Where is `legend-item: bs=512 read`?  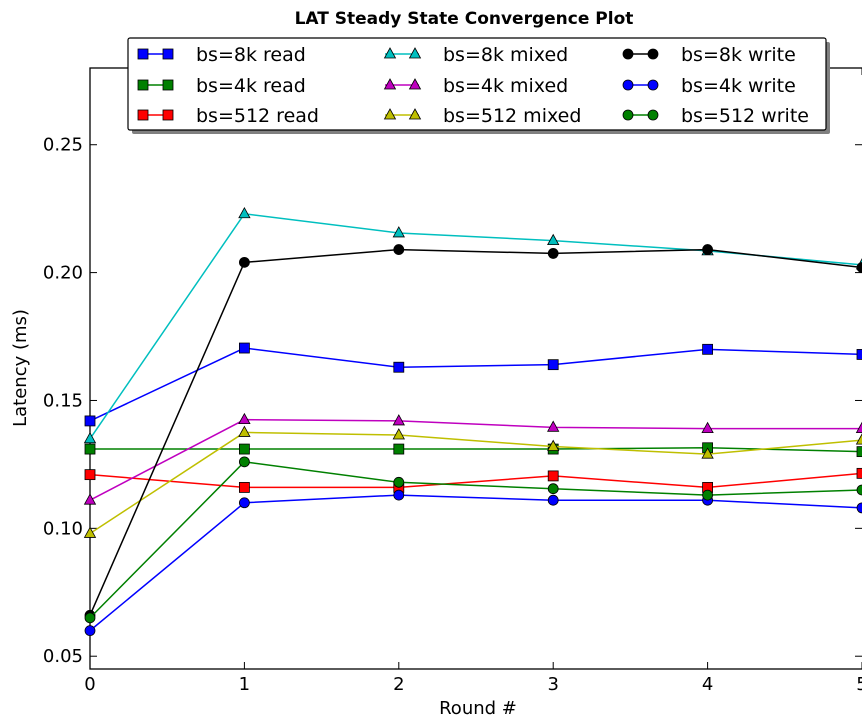 legend-item: bs=512 read is located at coordinates (228, 116).